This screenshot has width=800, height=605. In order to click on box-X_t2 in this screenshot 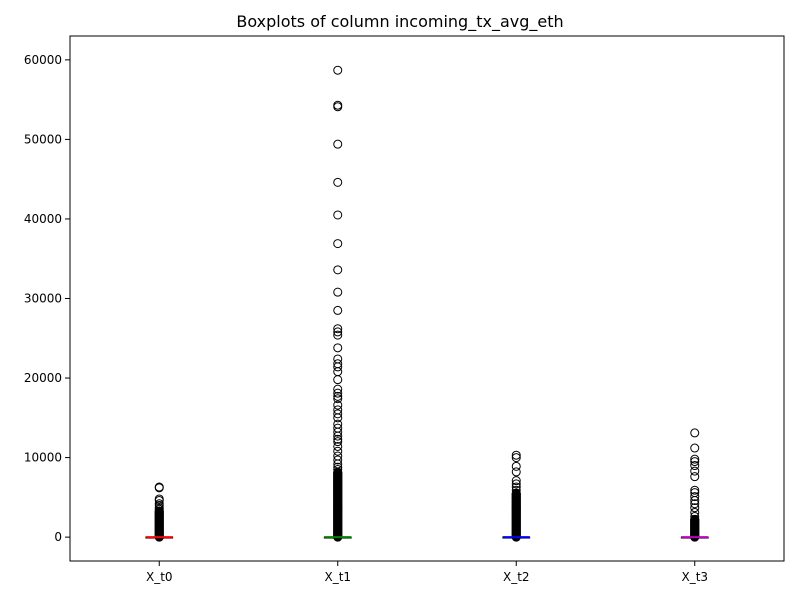, I will do `click(516, 537)`.